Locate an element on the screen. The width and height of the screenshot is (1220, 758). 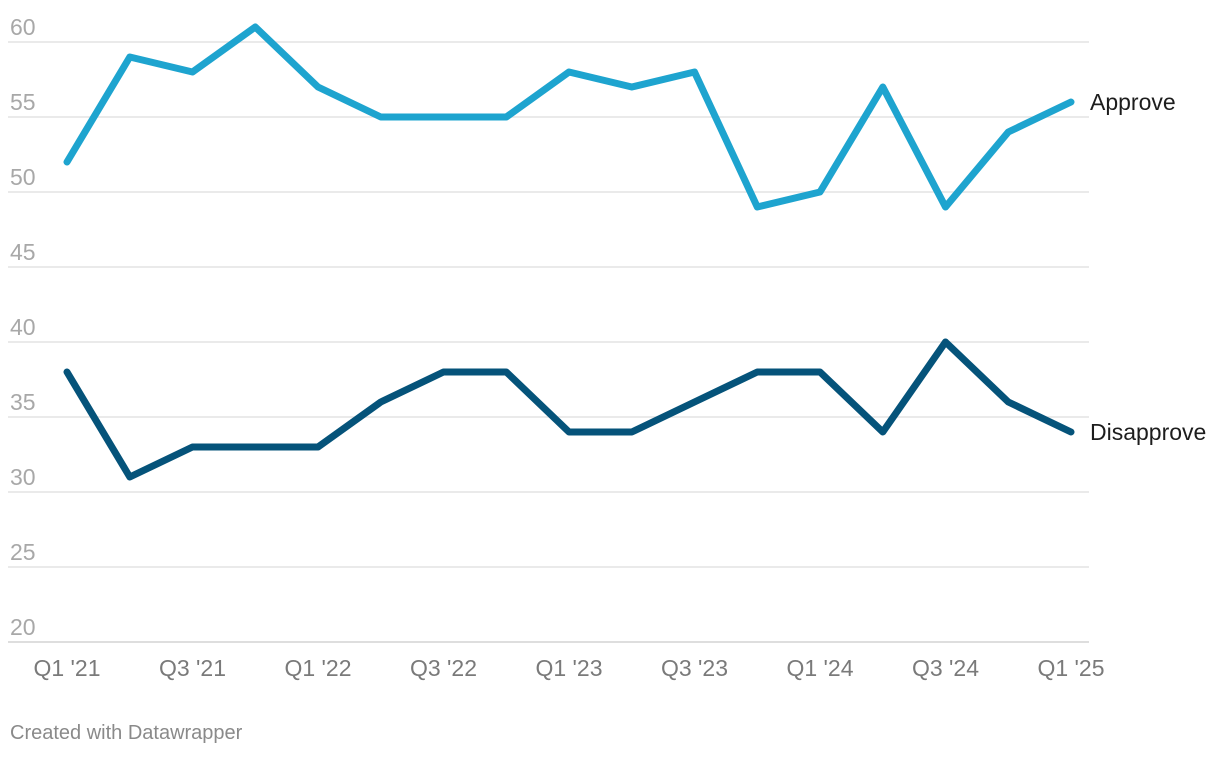
y-tick-label-55: 55 is located at coordinates (23, 102).